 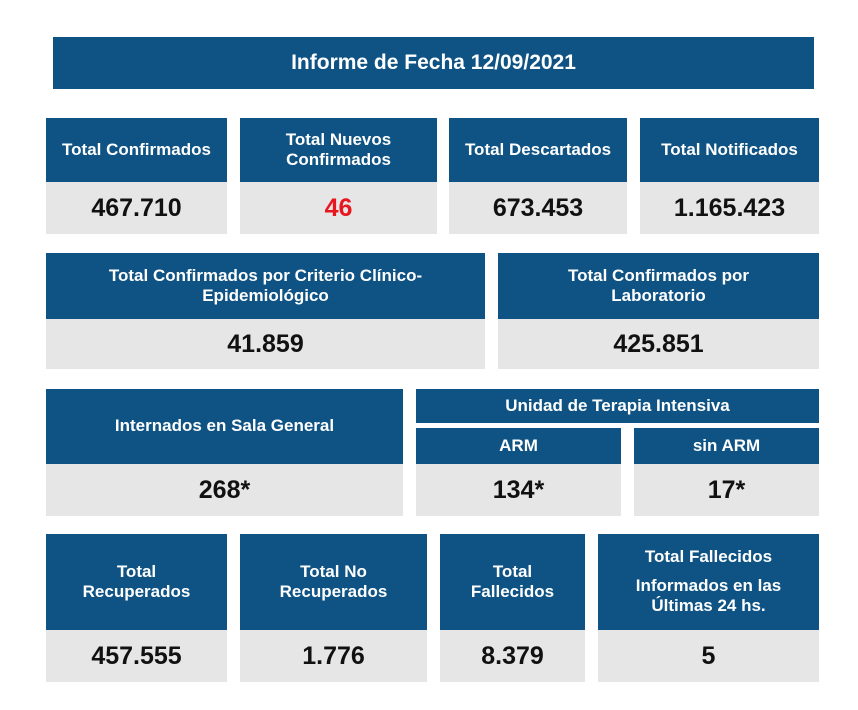 What do you see at coordinates (658, 286) in the screenshot?
I see `confirmados-laboratorio-label: Total Confirmados por Laboratorio` at bounding box center [658, 286].